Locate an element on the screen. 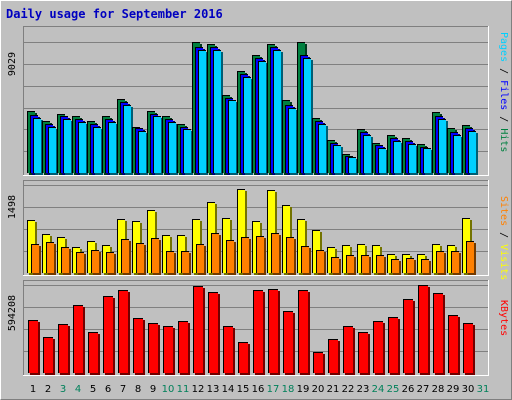 The height and width of the screenshot is (400, 512). x-tick-label-day-7: 7 is located at coordinates (123, 389).